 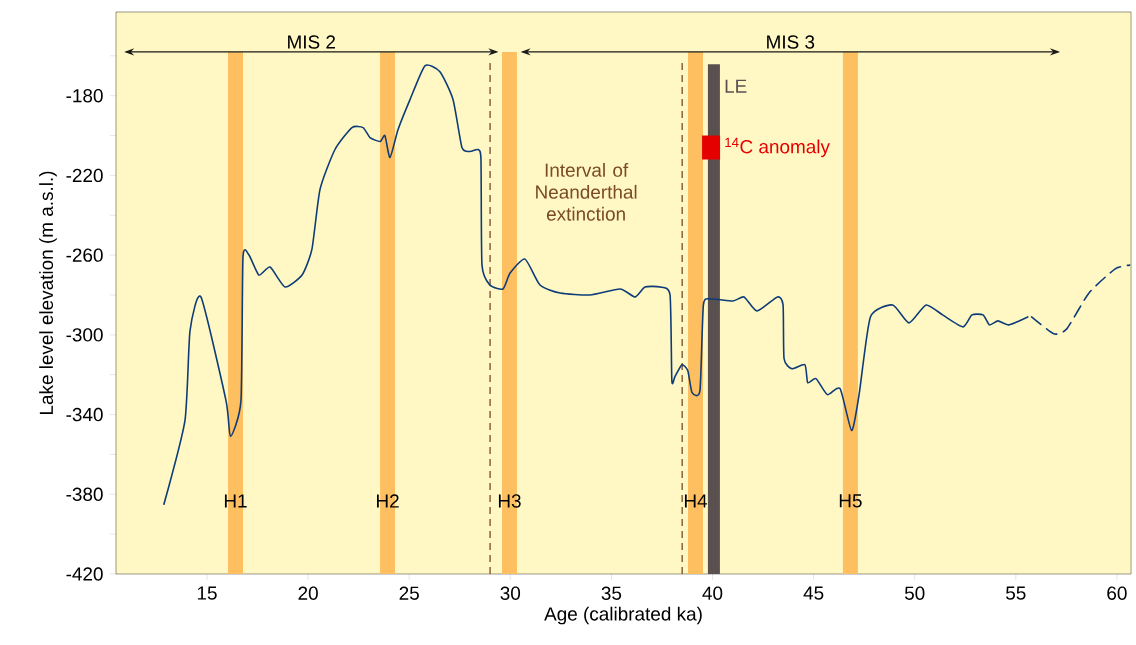 I want to click on band-label: H1, so click(x=235, y=501).